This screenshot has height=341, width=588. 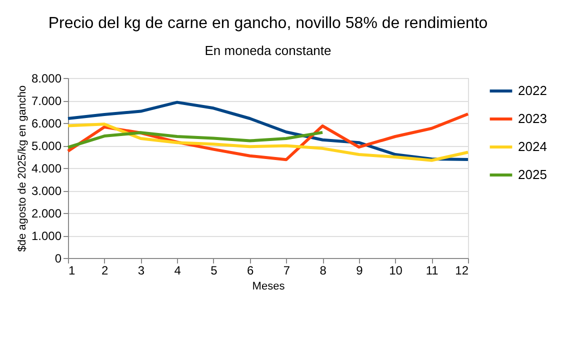 I want to click on y-tick-label: 4.000, so click(x=46, y=169).